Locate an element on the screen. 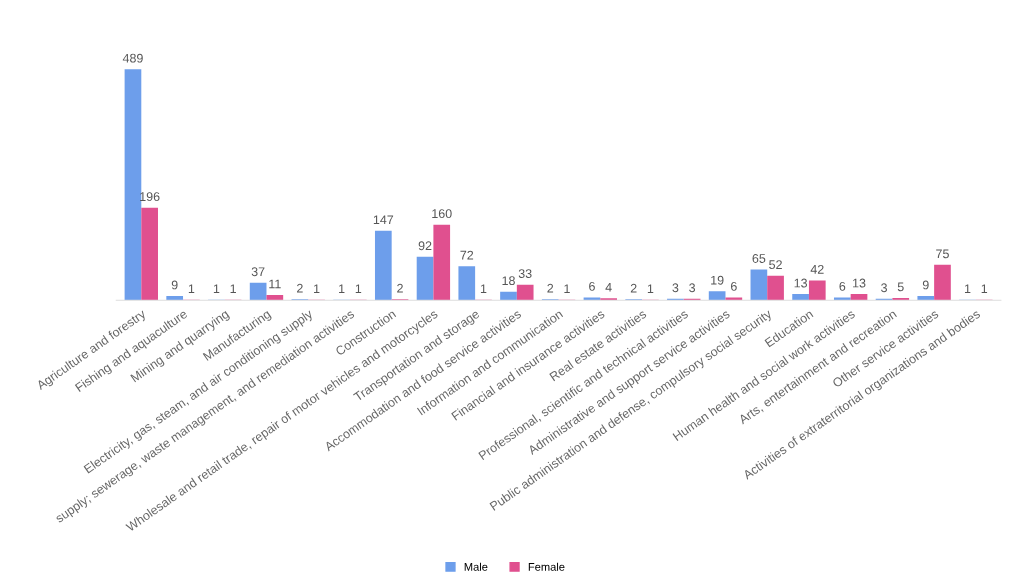 Image resolution: width=1011 pixels, height=583 pixels. data-label: 18 is located at coordinates (508, 281).